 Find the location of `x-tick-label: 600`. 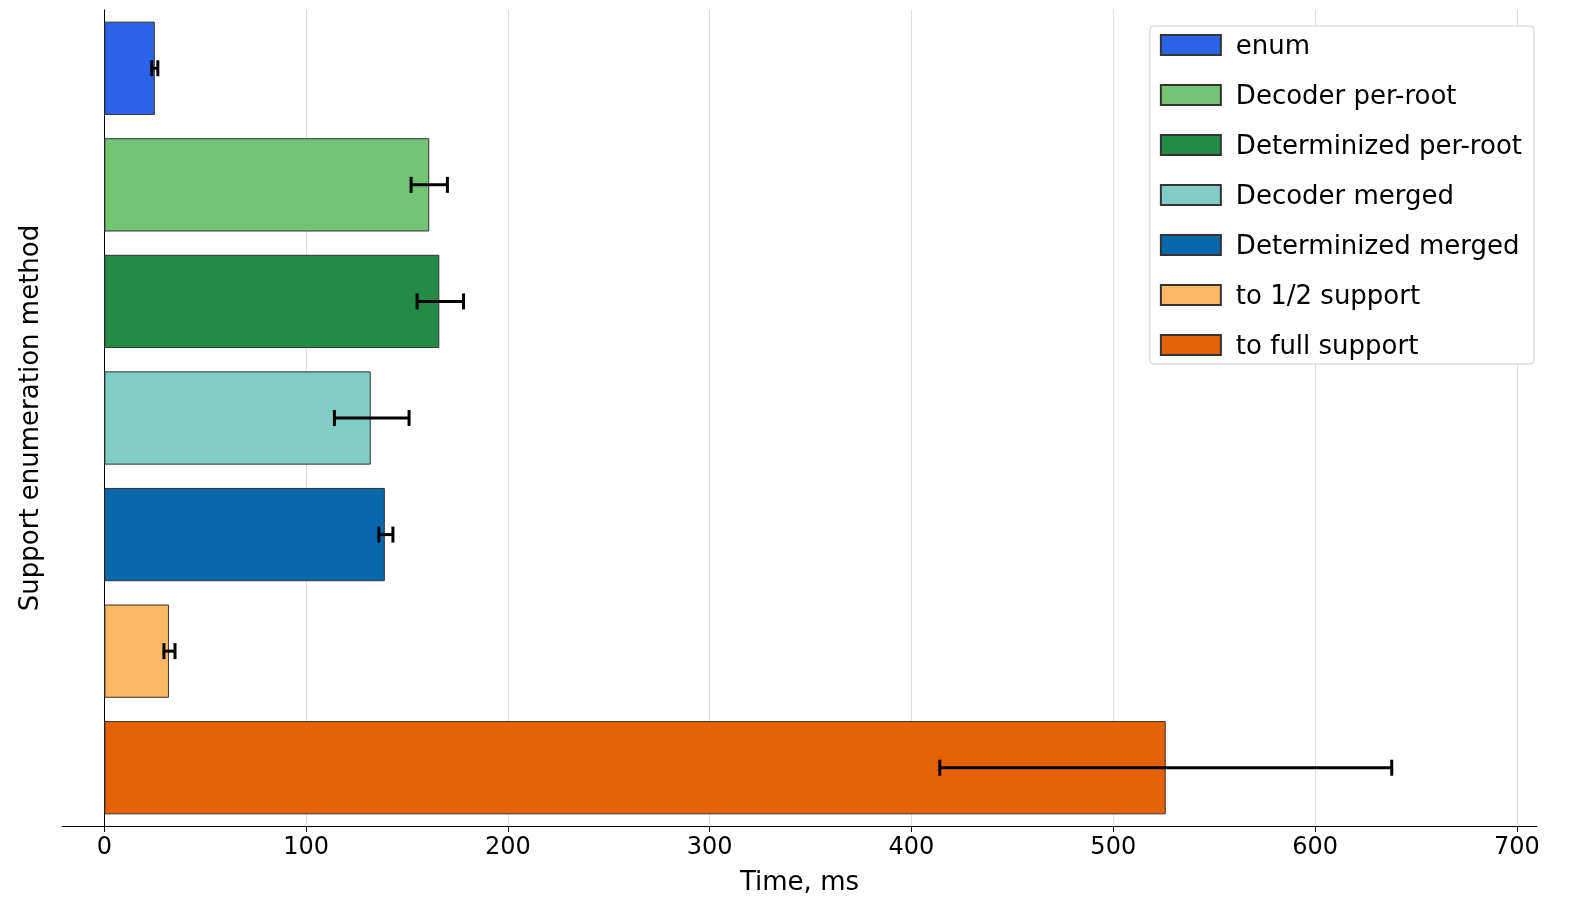

x-tick-label: 600 is located at coordinates (1315, 846).